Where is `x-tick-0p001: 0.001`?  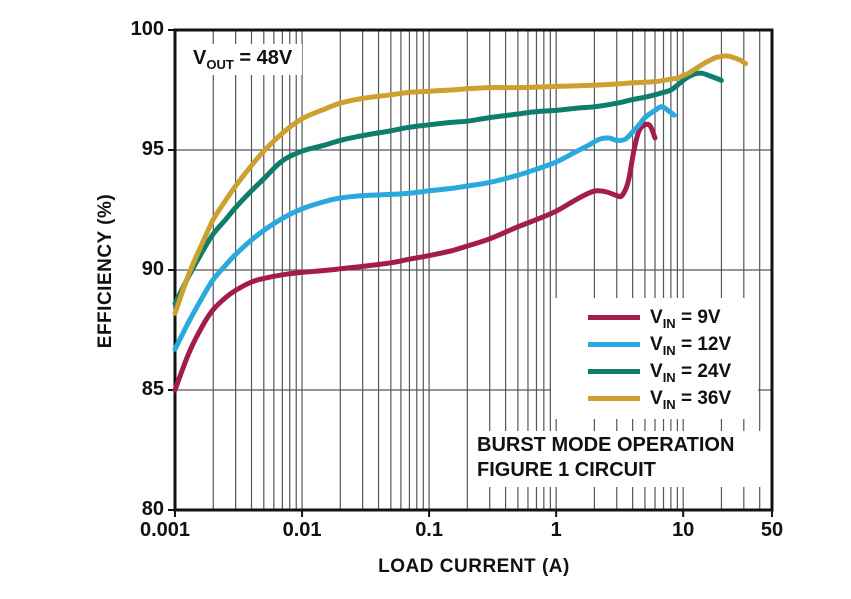
x-tick-0p001: 0.001 is located at coordinates (165, 530).